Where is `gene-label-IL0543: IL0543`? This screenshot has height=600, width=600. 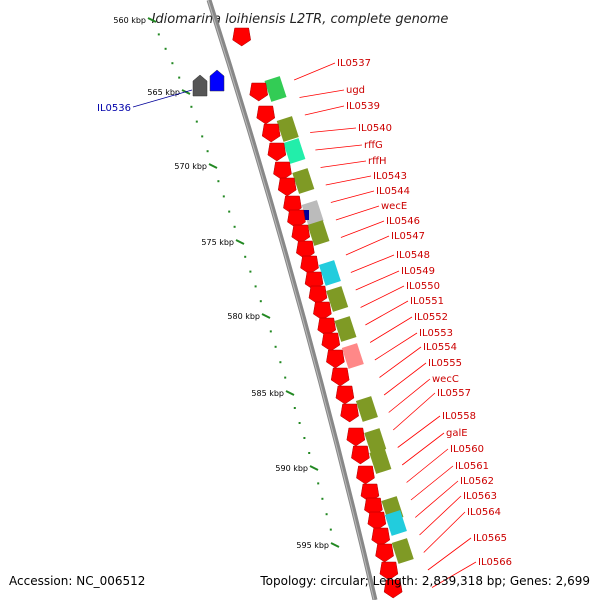 gene-label-IL0543: IL0543 is located at coordinates (390, 176).